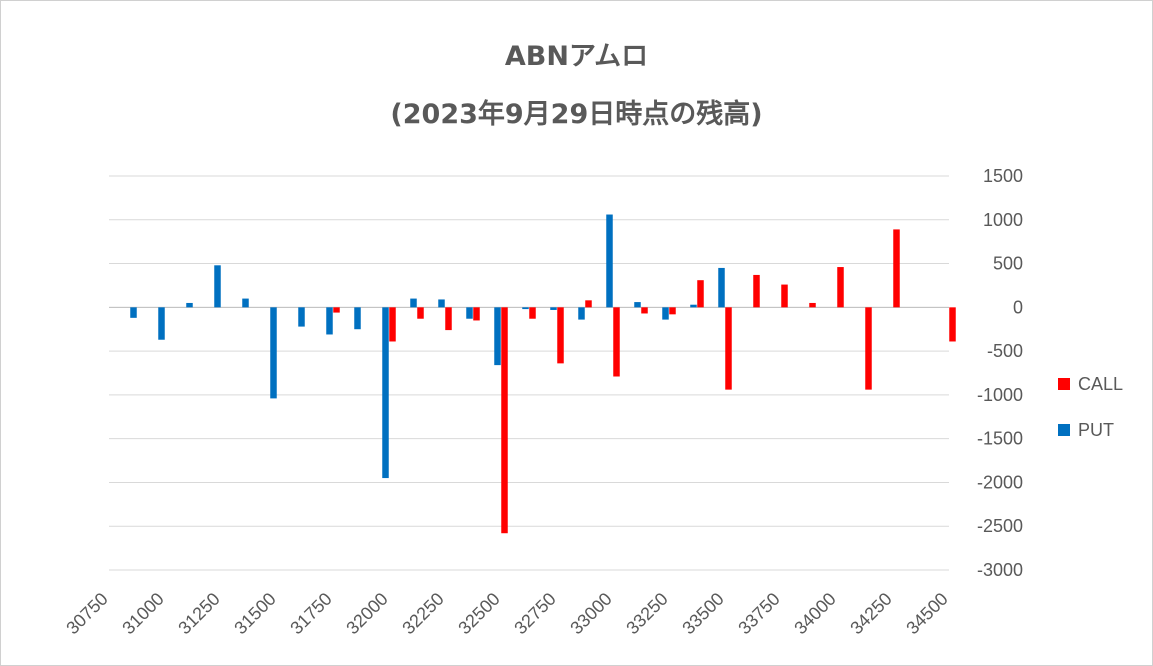  Describe the element at coordinates (1000, 395) in the screenshot. I see `y-tick-label: -1000` at that location.